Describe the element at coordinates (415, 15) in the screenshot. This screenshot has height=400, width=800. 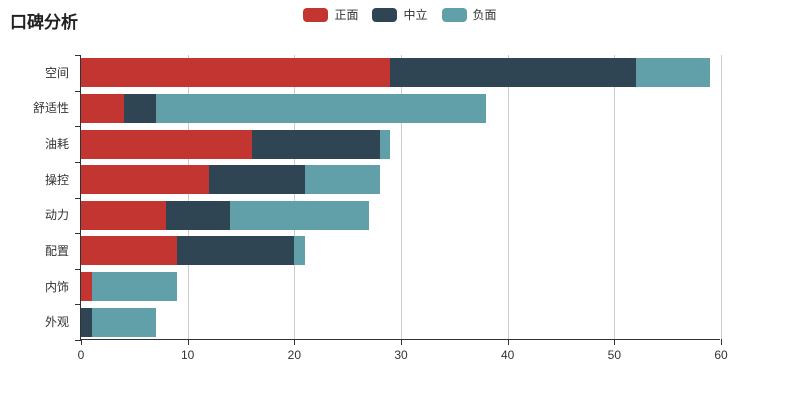
I see `legend-label: 中立` at that location.